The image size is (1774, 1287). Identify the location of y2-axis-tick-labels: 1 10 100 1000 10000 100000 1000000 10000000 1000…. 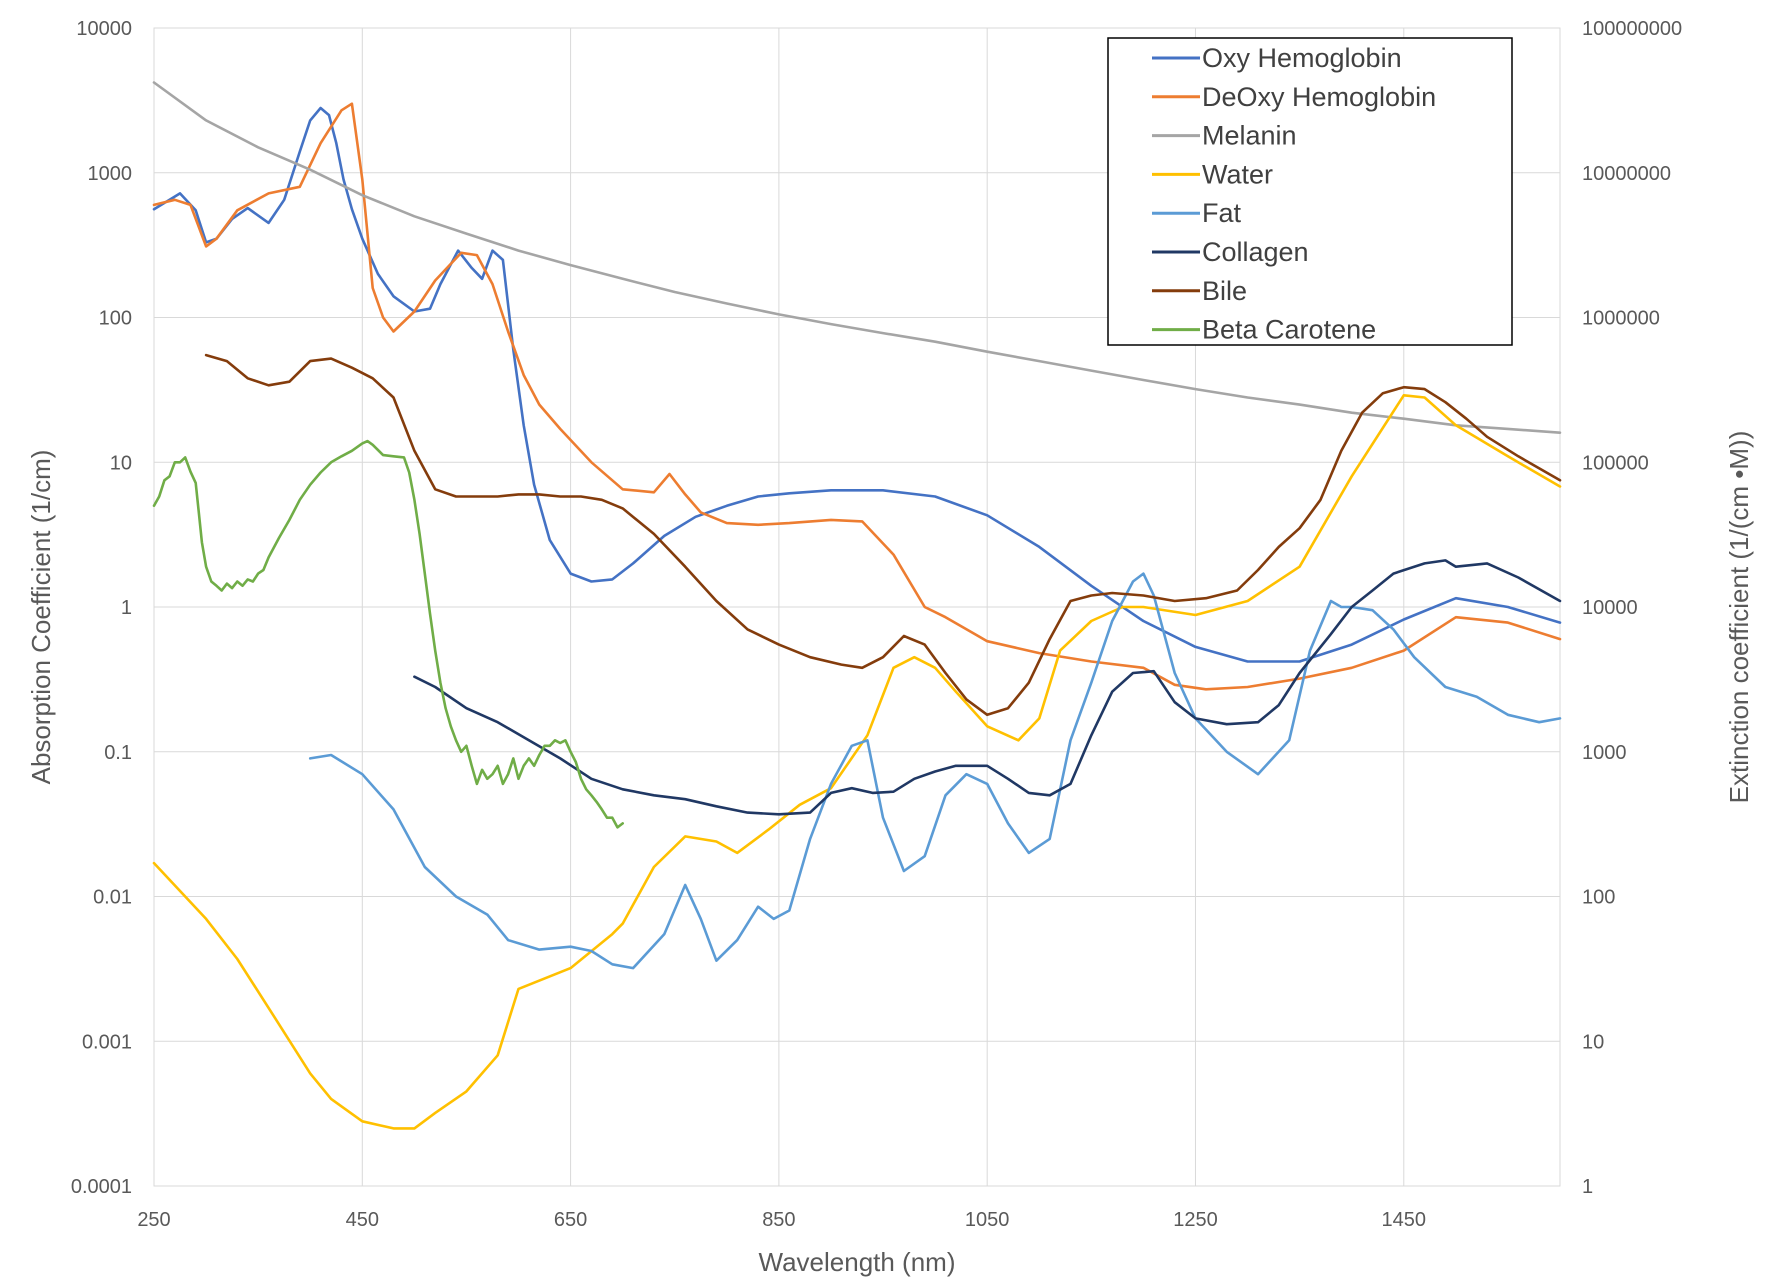
(1632, 608).